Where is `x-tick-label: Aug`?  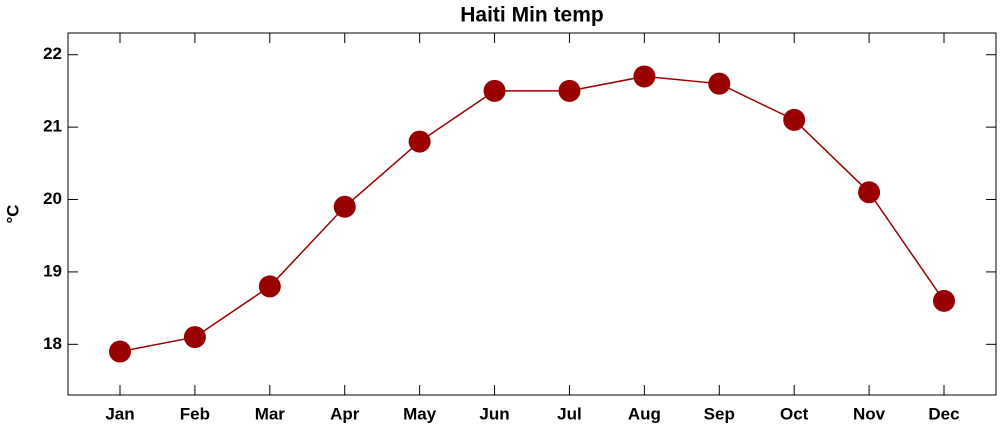 x-tick-label: Aug is located at coordinates (644, 413).